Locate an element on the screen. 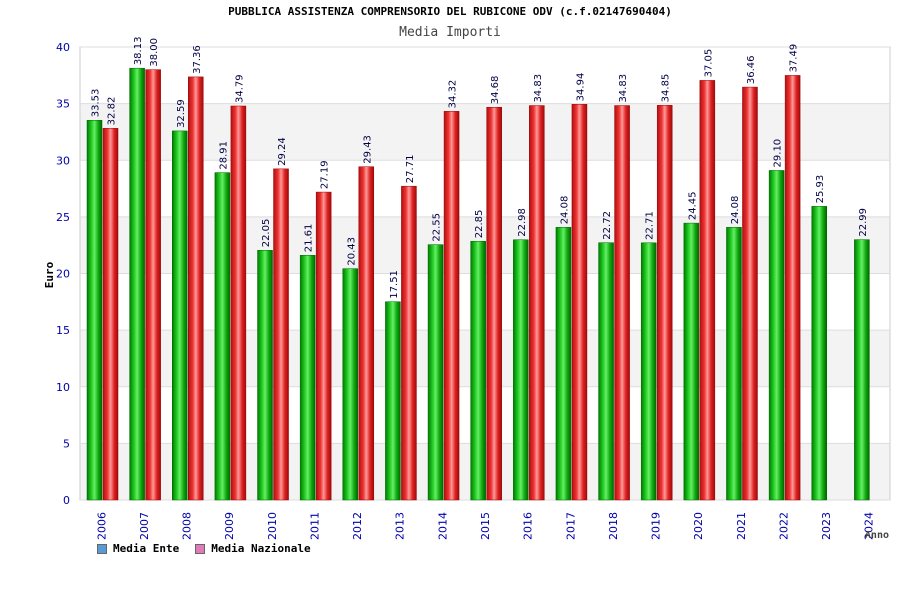  x-tick-label: 2006 is located at coordinates (101, 526).